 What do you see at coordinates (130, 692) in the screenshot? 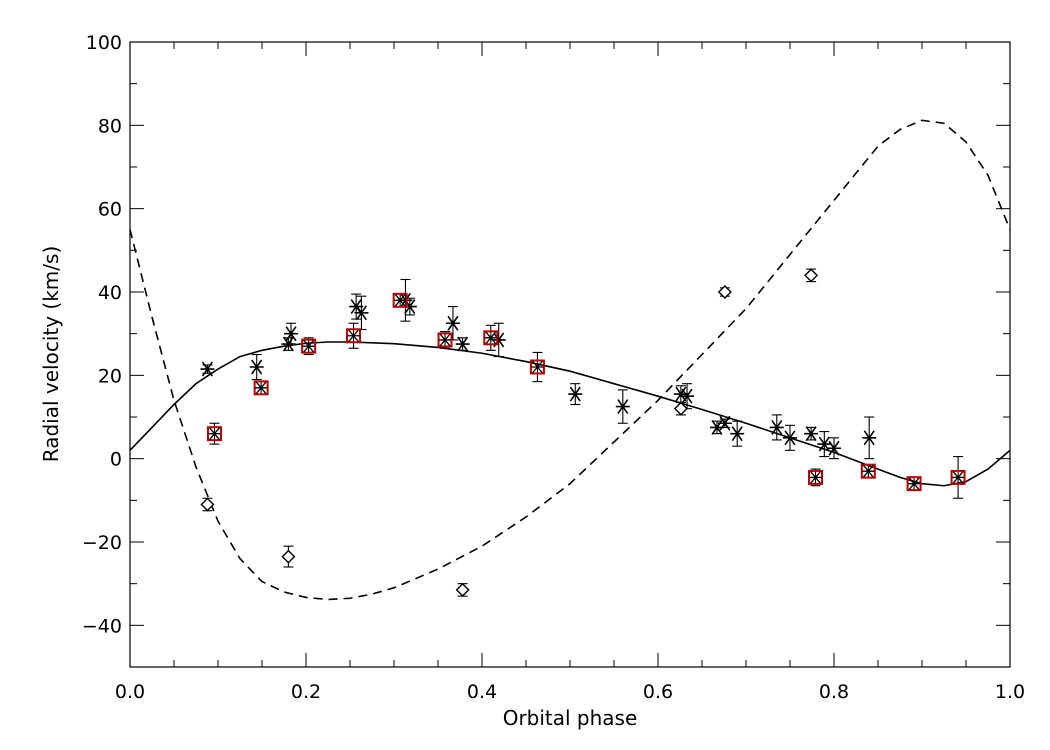
I see `x-tick-label: 0.0` at bounding box center [130, 692].